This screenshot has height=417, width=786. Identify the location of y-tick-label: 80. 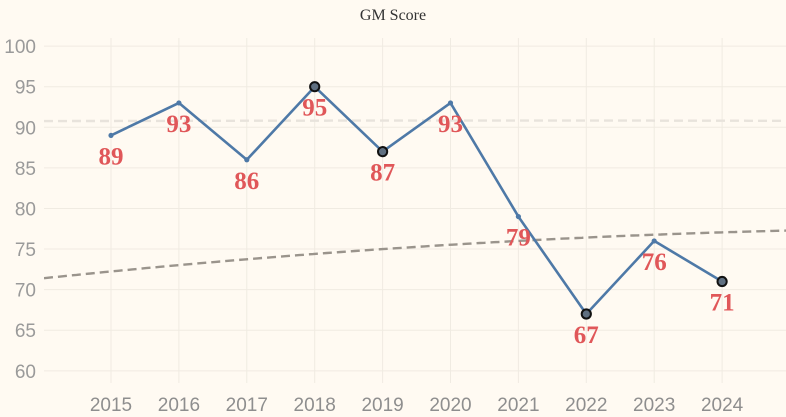
(25, 209).